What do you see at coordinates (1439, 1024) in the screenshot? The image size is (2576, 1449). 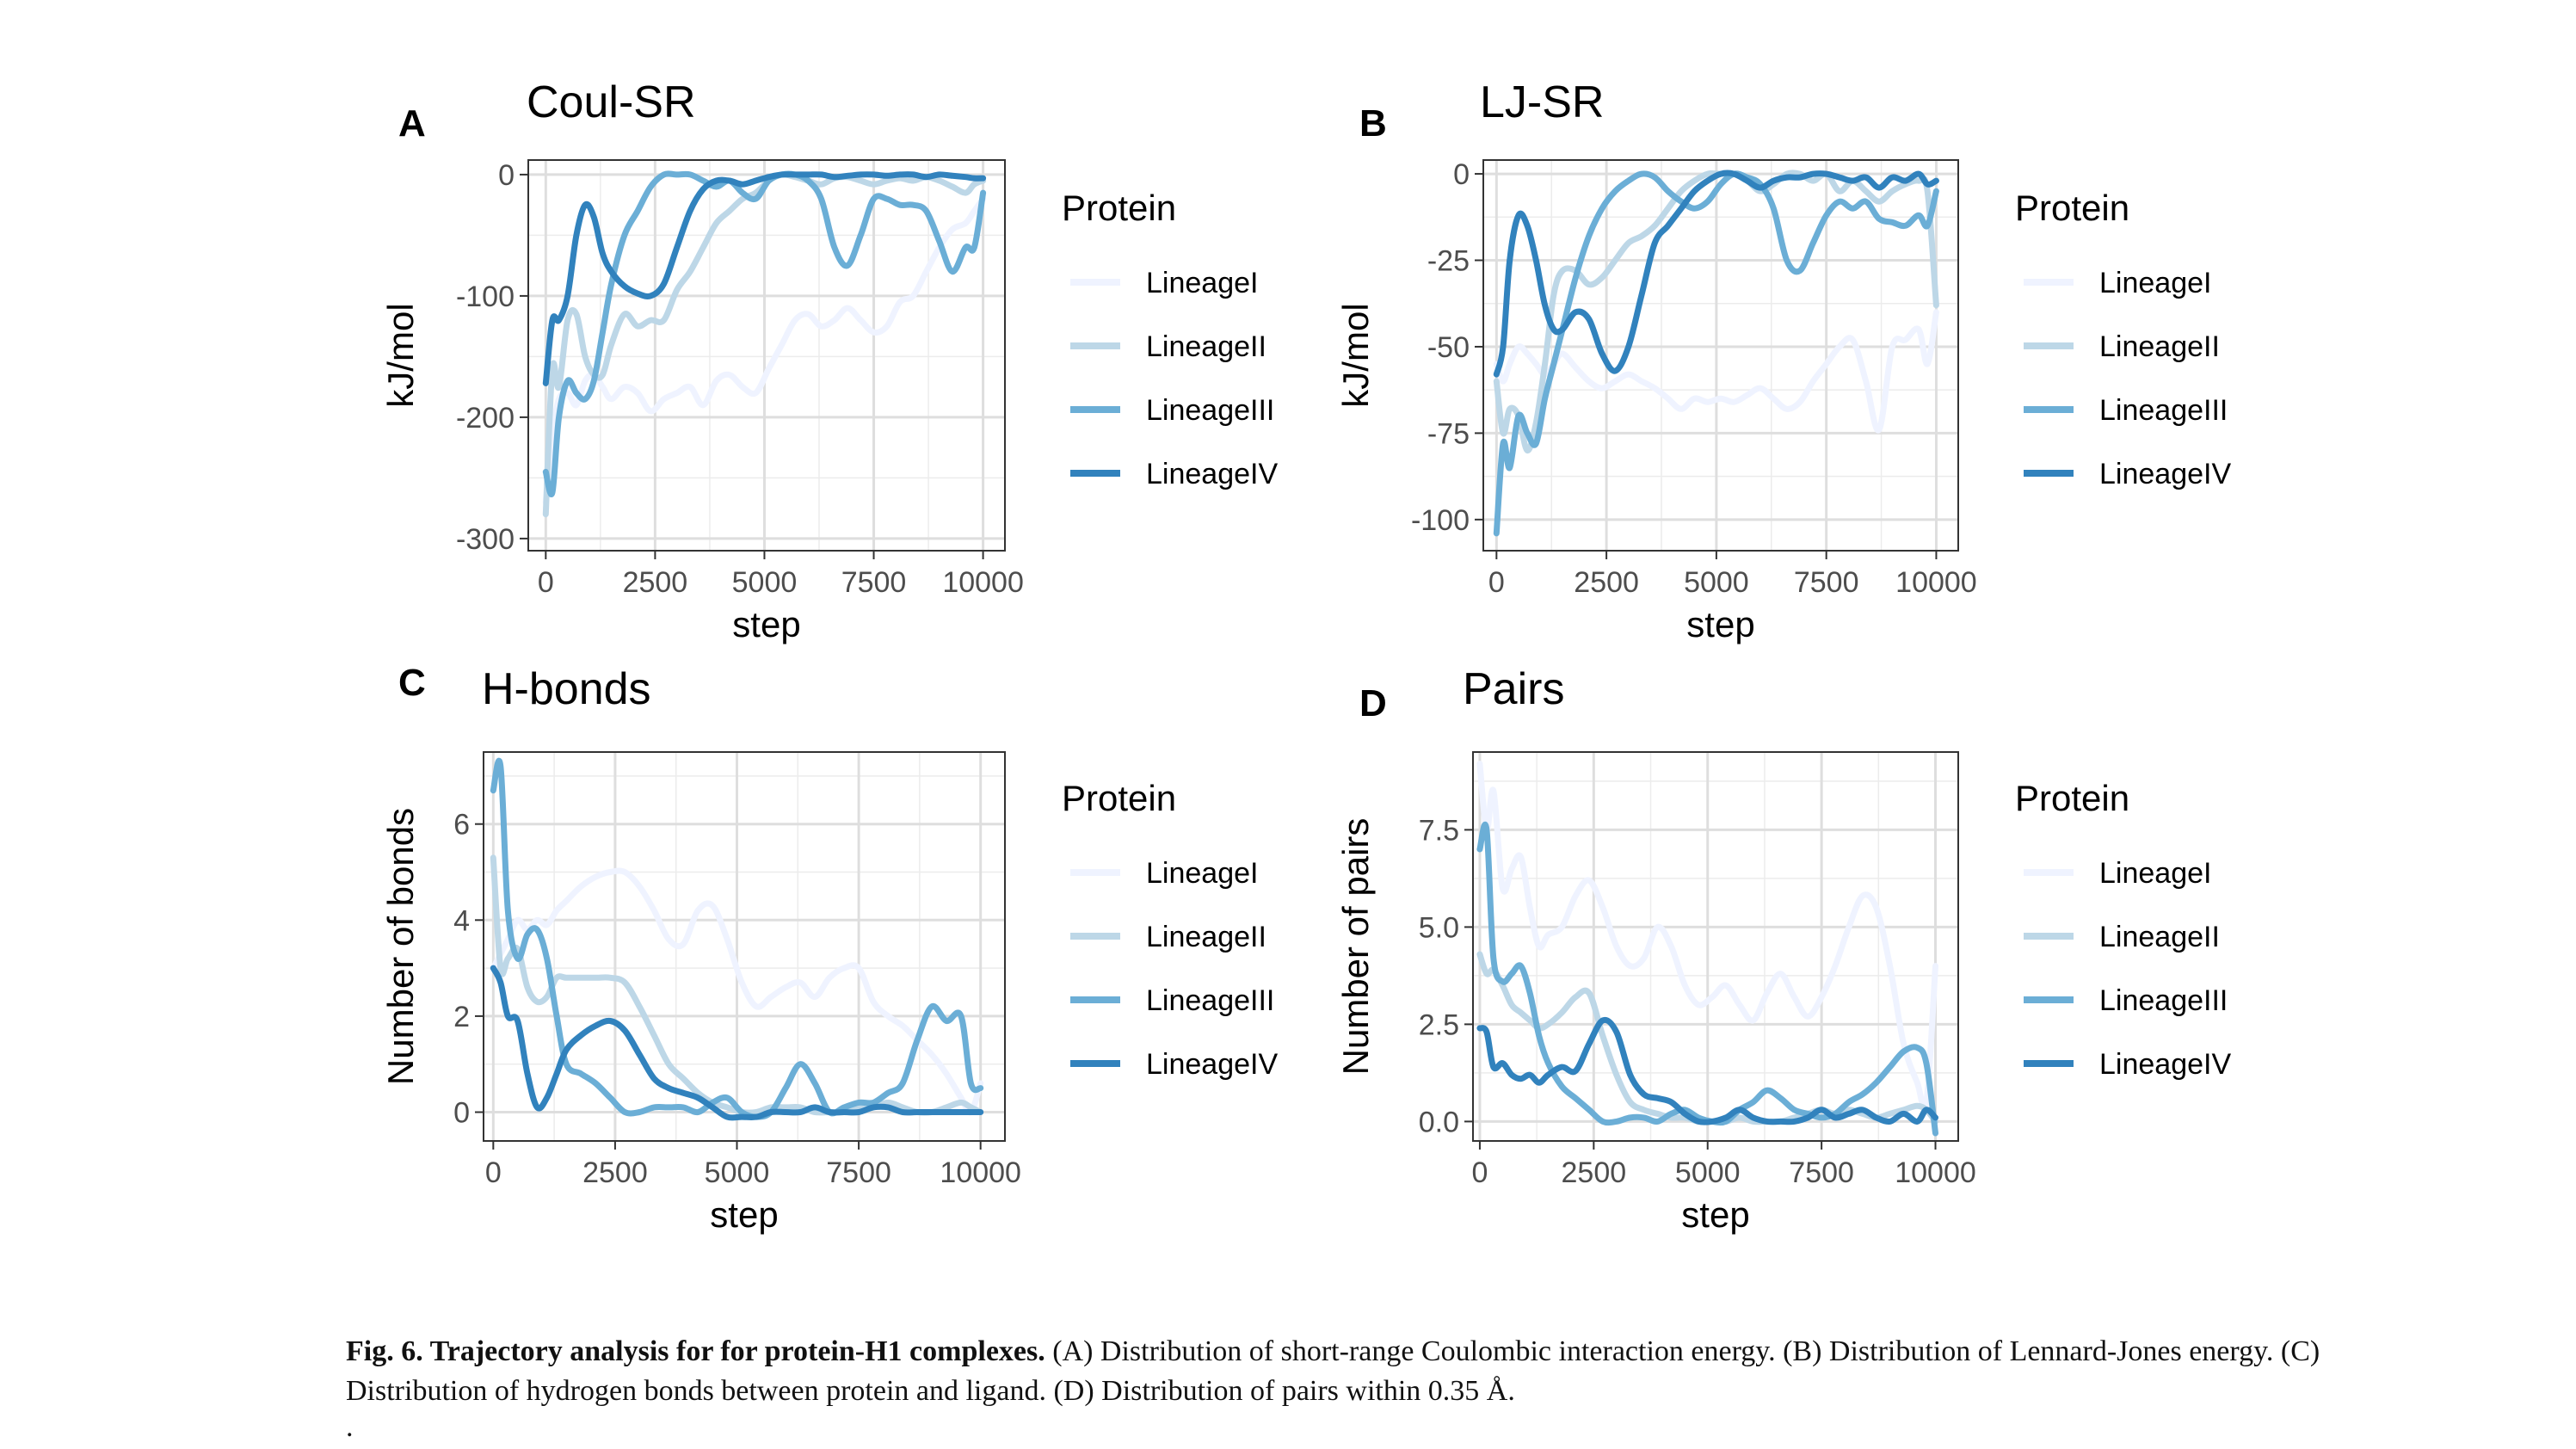 I see `y-tick-label: 2.5` at bounding box center [1439, 1024].